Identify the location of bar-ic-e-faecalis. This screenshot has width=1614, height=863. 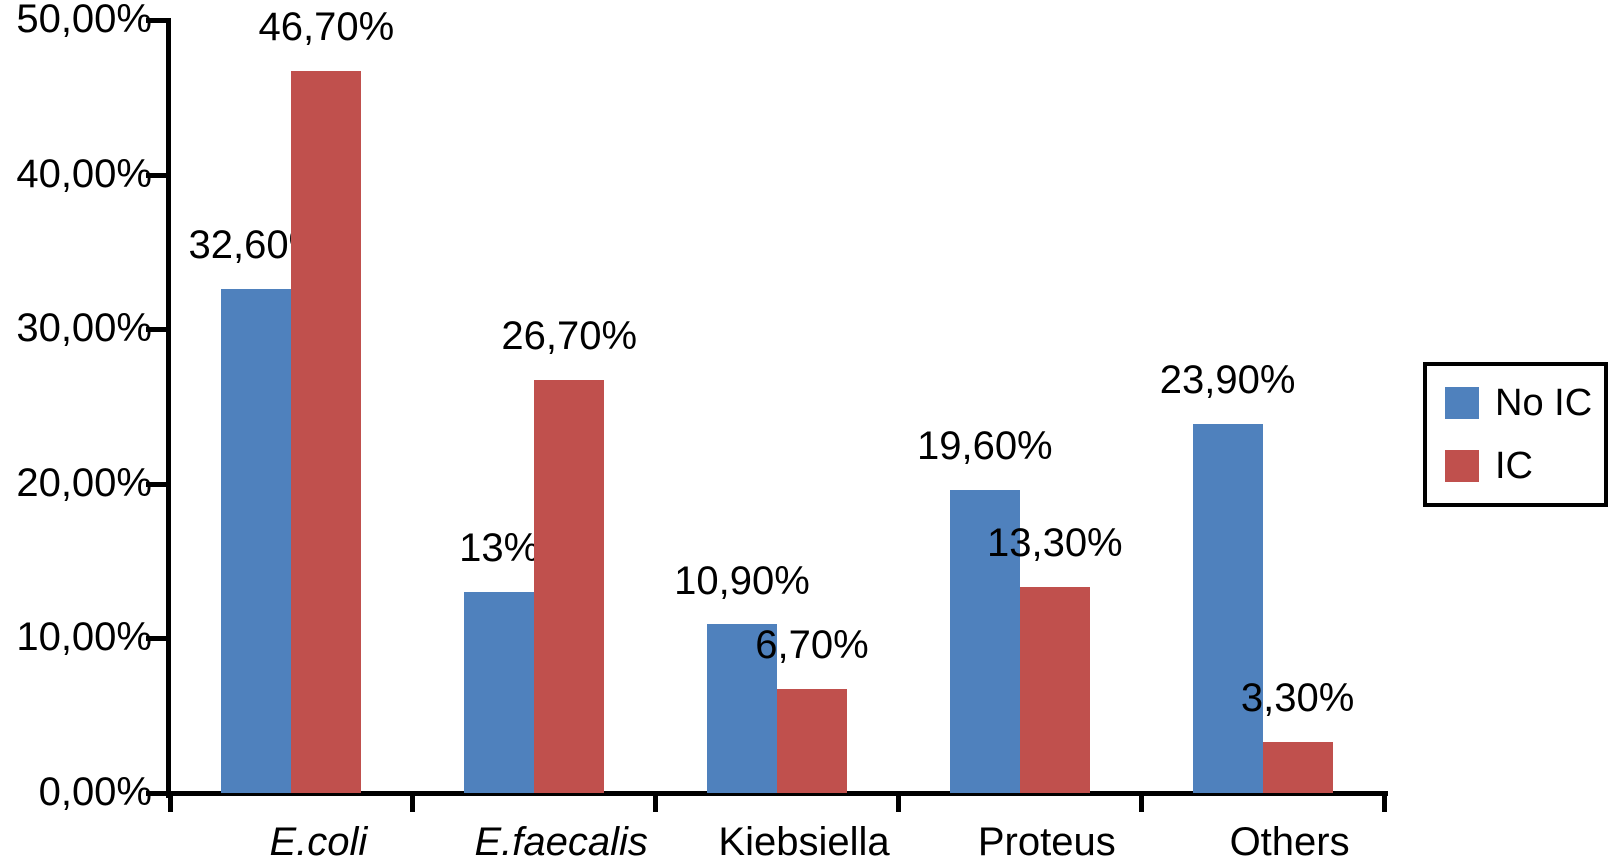
(569, 586).